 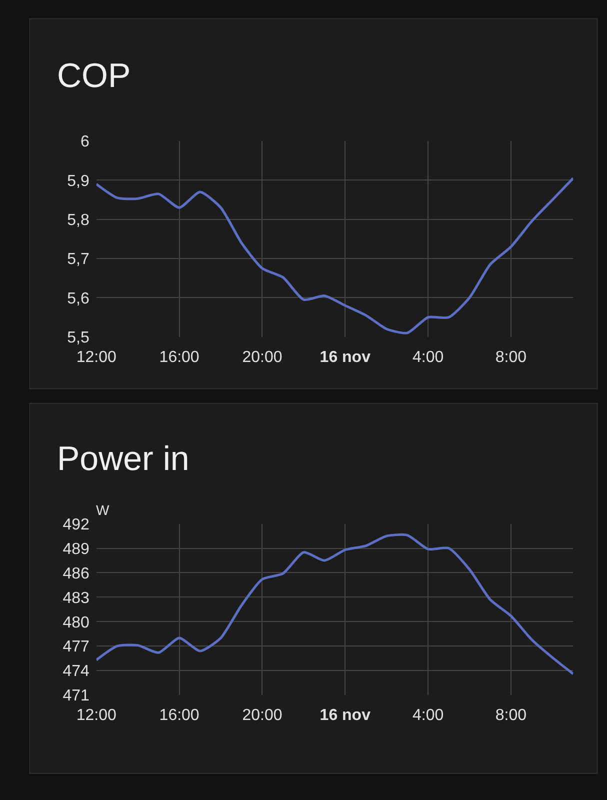 I want to click on y-tick-label: 489, so click(x=76, y=549).